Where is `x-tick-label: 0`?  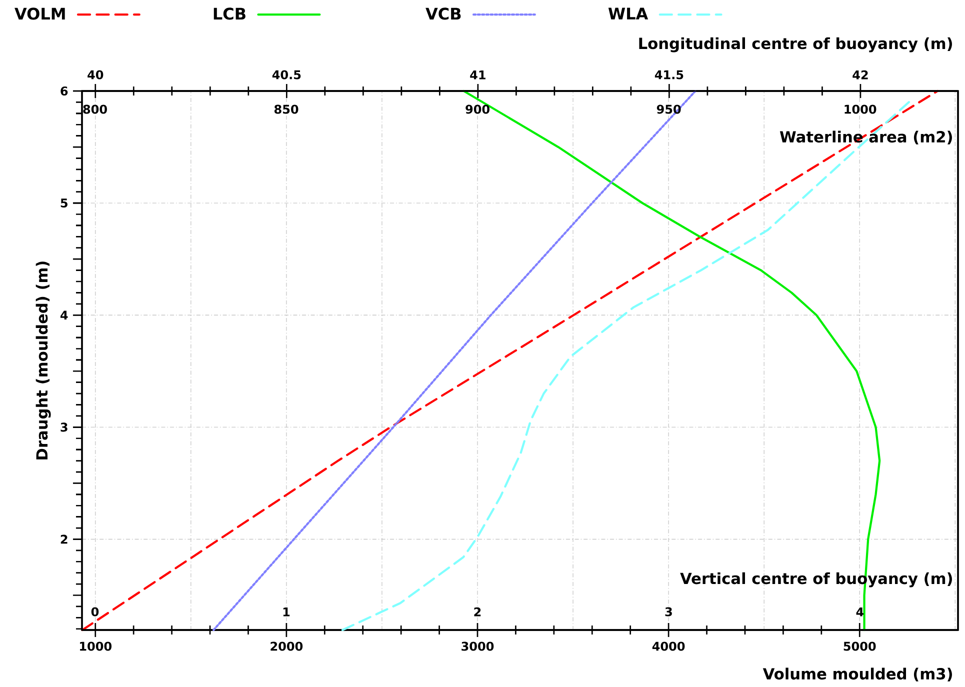 x-tick-label: 0 is located at coordinates (95, 611).